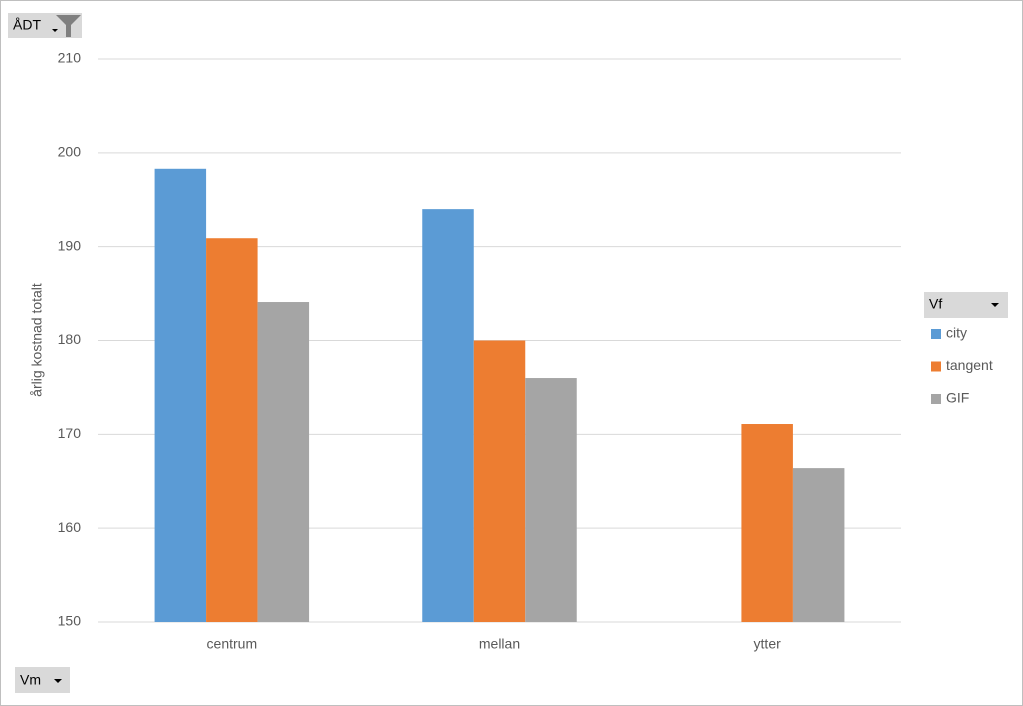 Image resolution: width=1023 pixels, height=706 pixels. I want to click on report-filter-button: ÅDT, so click(45, 25).